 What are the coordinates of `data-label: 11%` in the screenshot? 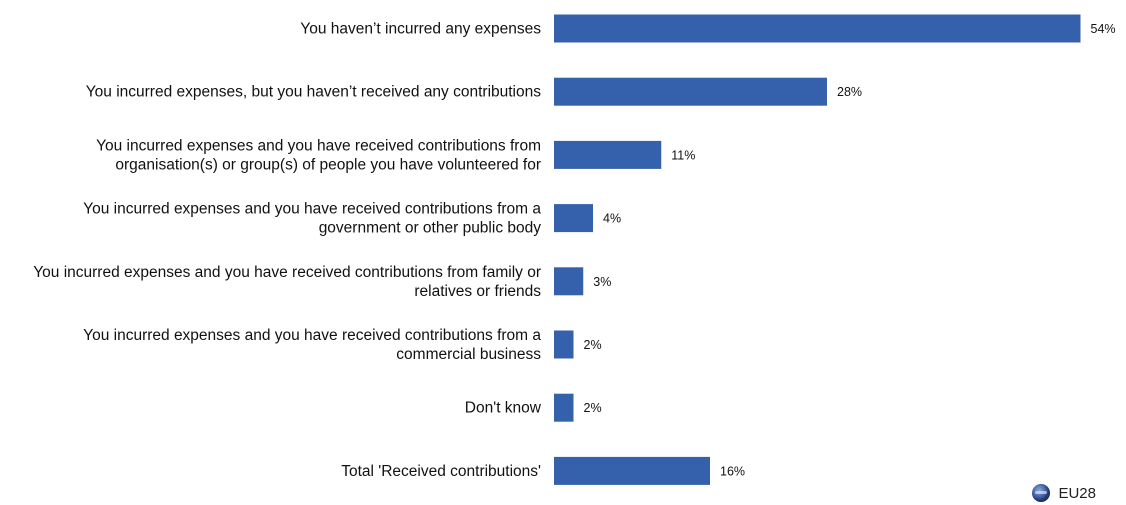 It's located at (683, 155).